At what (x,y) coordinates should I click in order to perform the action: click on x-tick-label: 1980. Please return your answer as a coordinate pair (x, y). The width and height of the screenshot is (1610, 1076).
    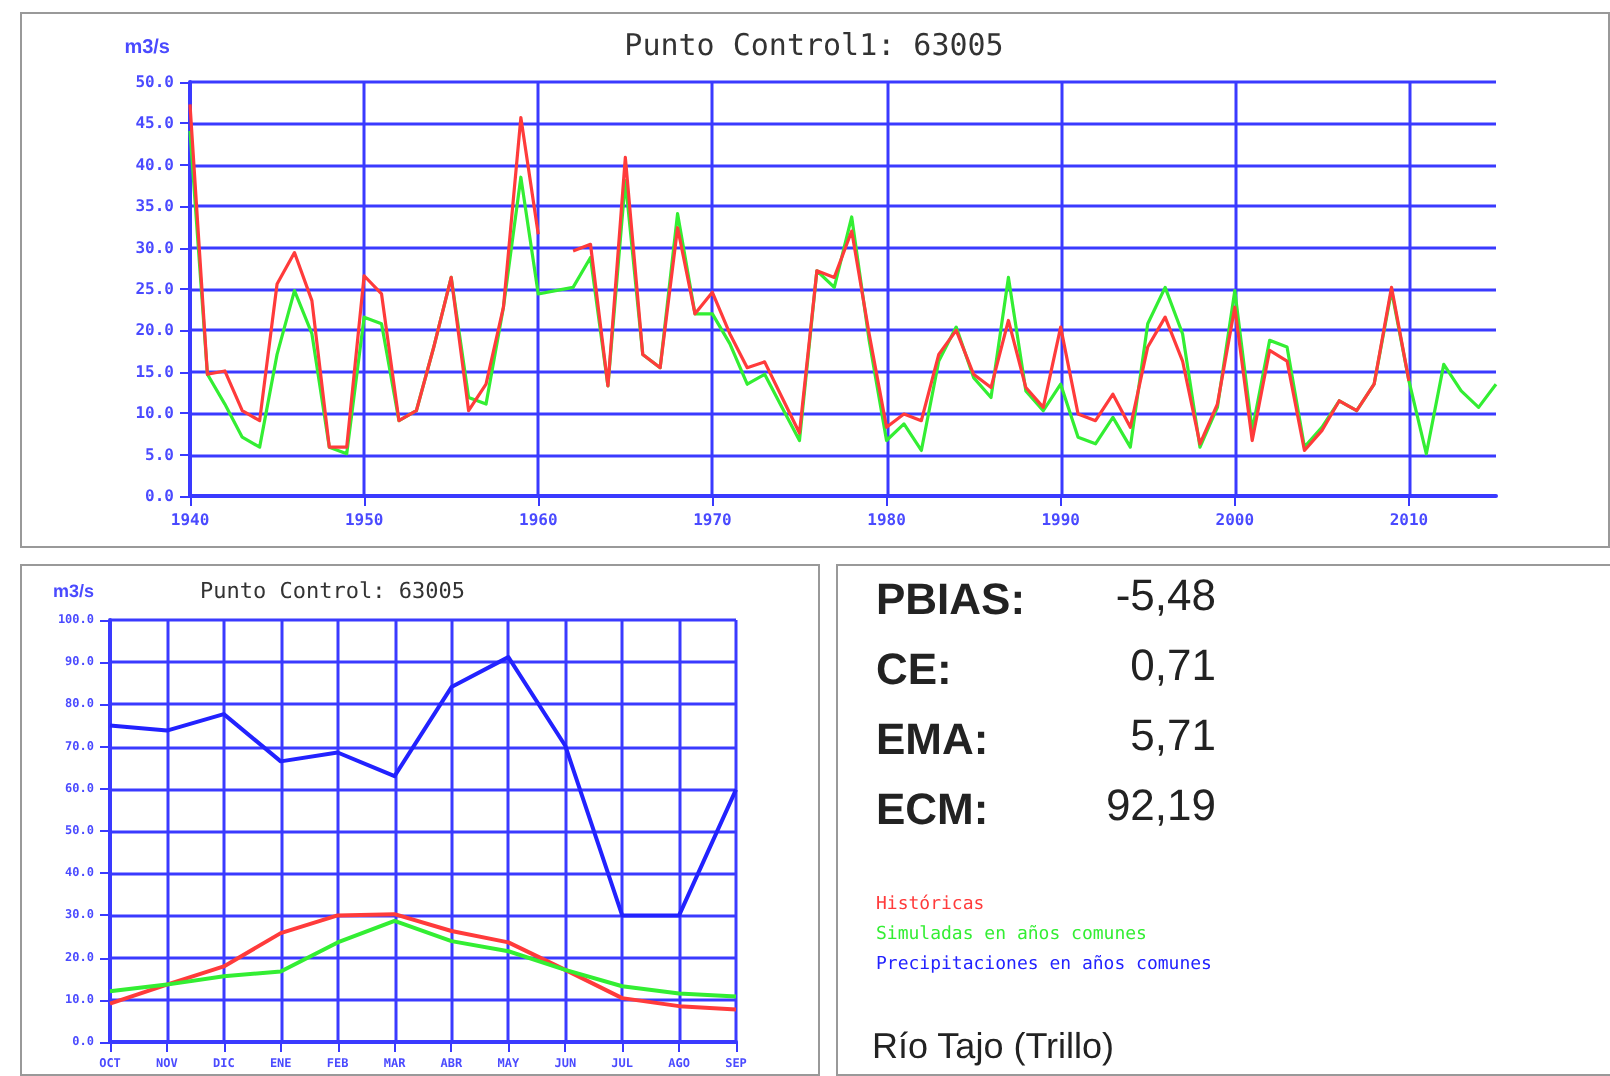
    Looking at the image, I should click on (887, 520).